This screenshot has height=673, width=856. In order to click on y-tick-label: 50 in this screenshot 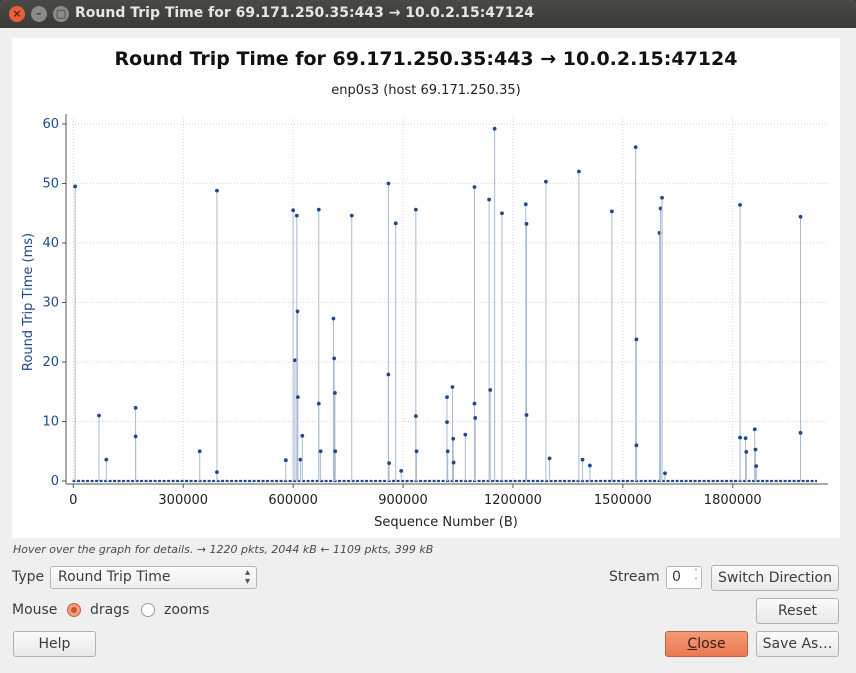, I will do `click(50, 183)`.